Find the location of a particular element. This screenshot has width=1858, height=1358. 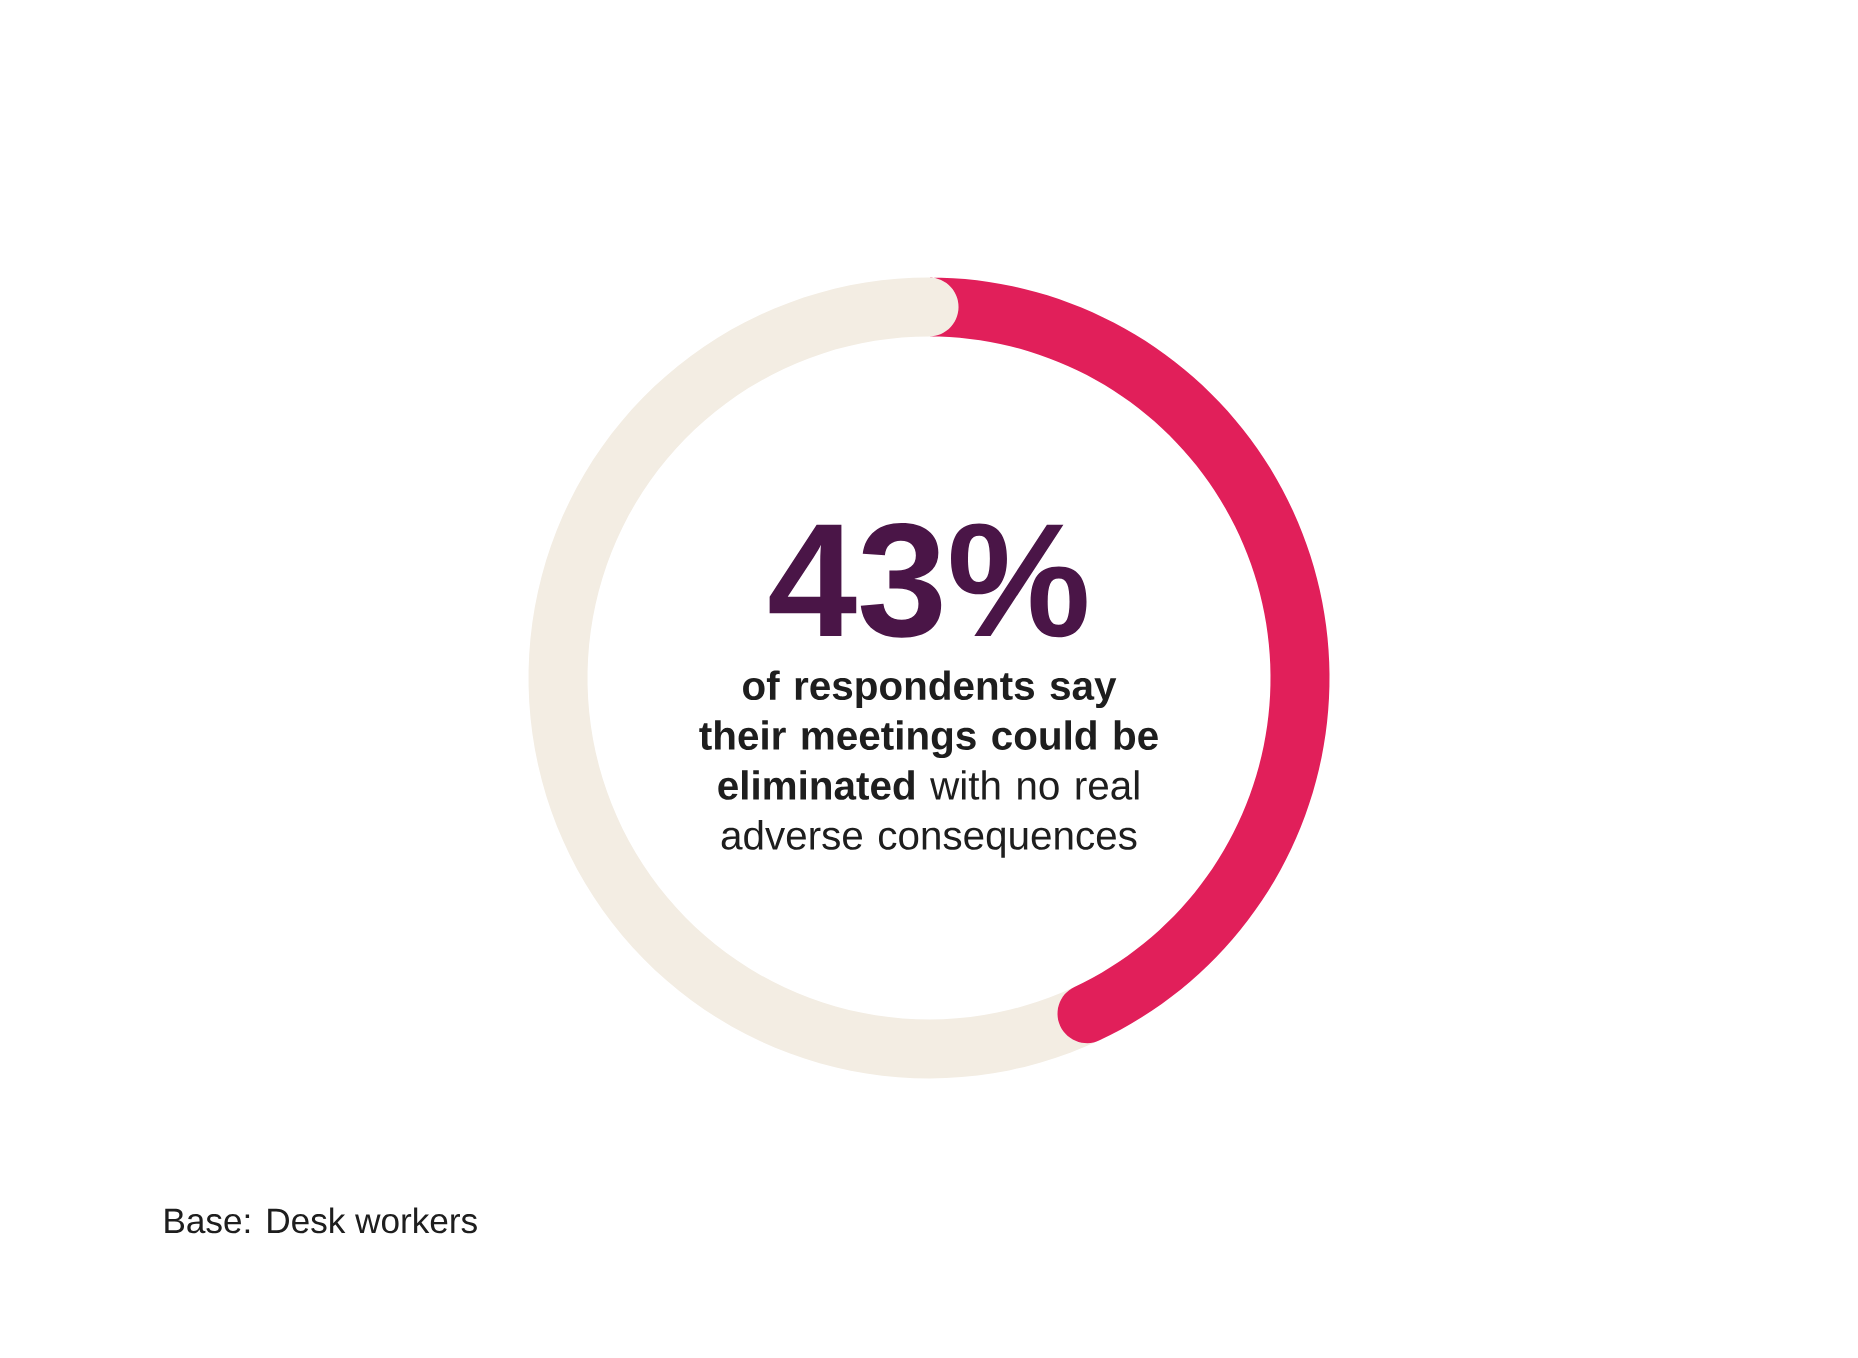

text: of respondents say their meetings could be eliminated with no real adverse consequences is located at coordinates (928, 764).